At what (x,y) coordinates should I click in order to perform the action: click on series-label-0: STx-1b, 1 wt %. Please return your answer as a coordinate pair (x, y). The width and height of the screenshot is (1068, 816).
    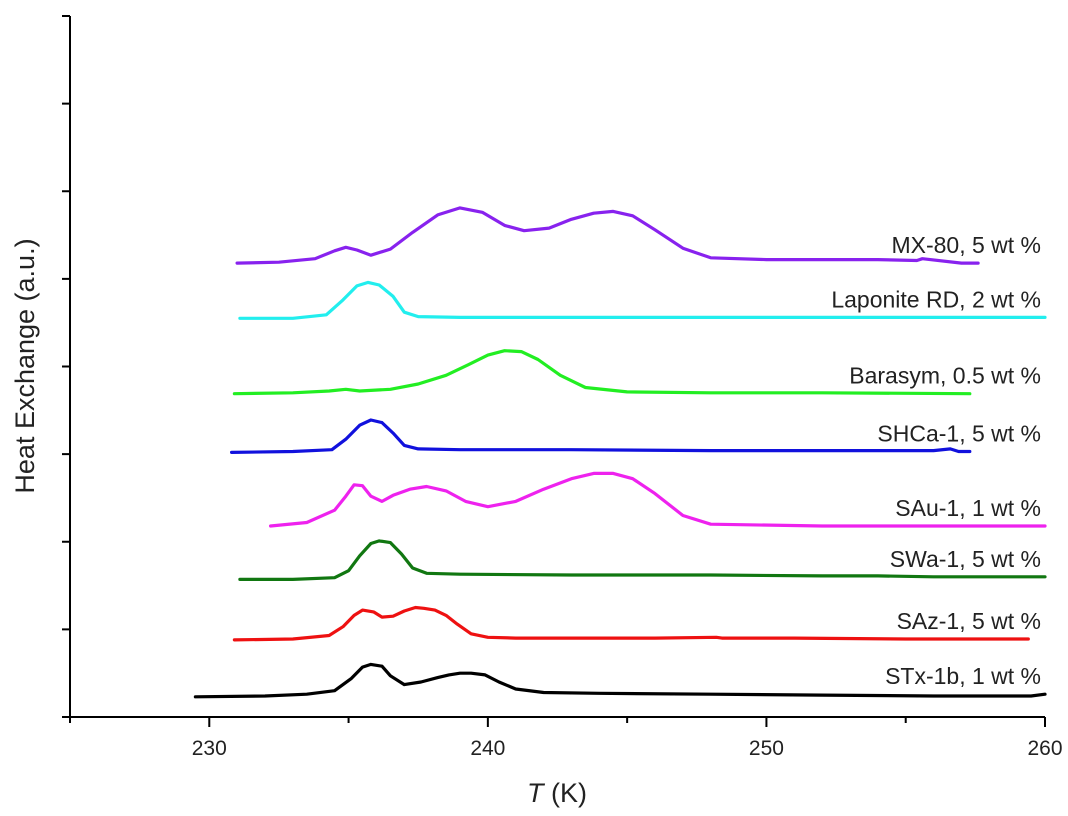
    Looking at the image, I should click on (963, 676).